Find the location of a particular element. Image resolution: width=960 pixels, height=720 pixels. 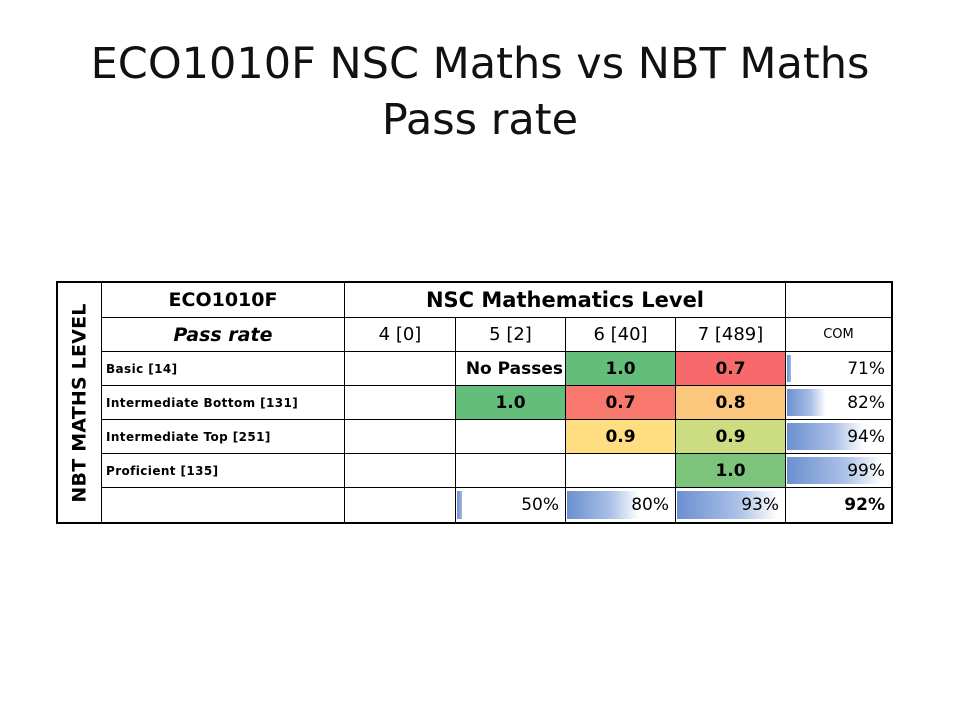

com-pass-rate-value: 71% is located at coordinates (866, 368).